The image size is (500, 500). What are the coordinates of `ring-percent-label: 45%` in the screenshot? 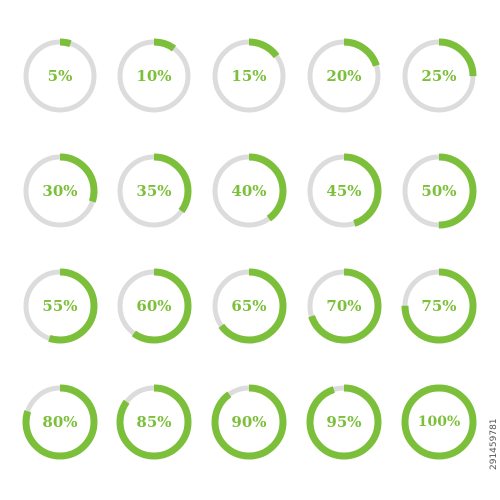 It's located at (344, 191).